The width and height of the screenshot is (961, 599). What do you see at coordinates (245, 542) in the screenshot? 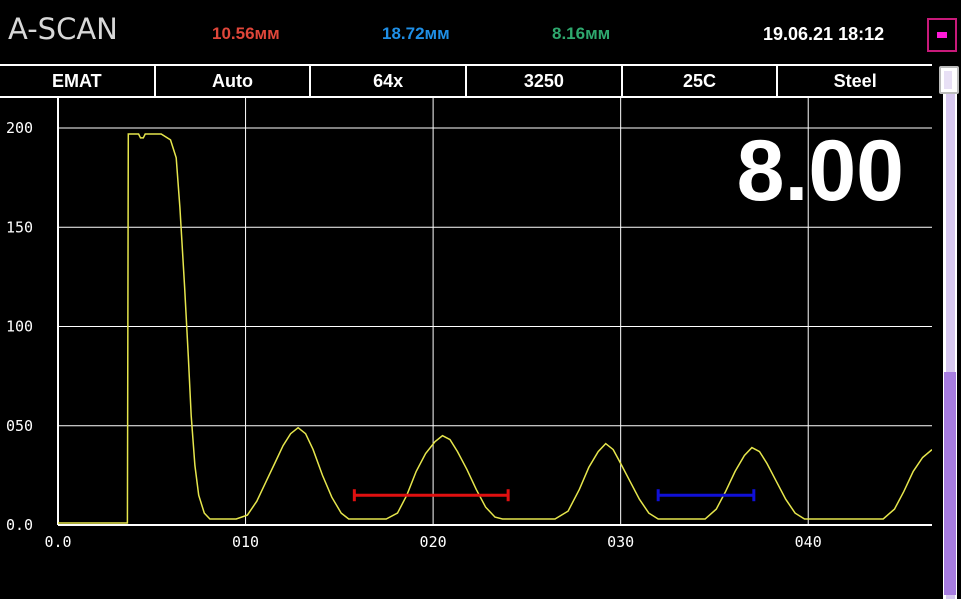
I see `x-tick-label: 010` at bounding box center [245, 542].